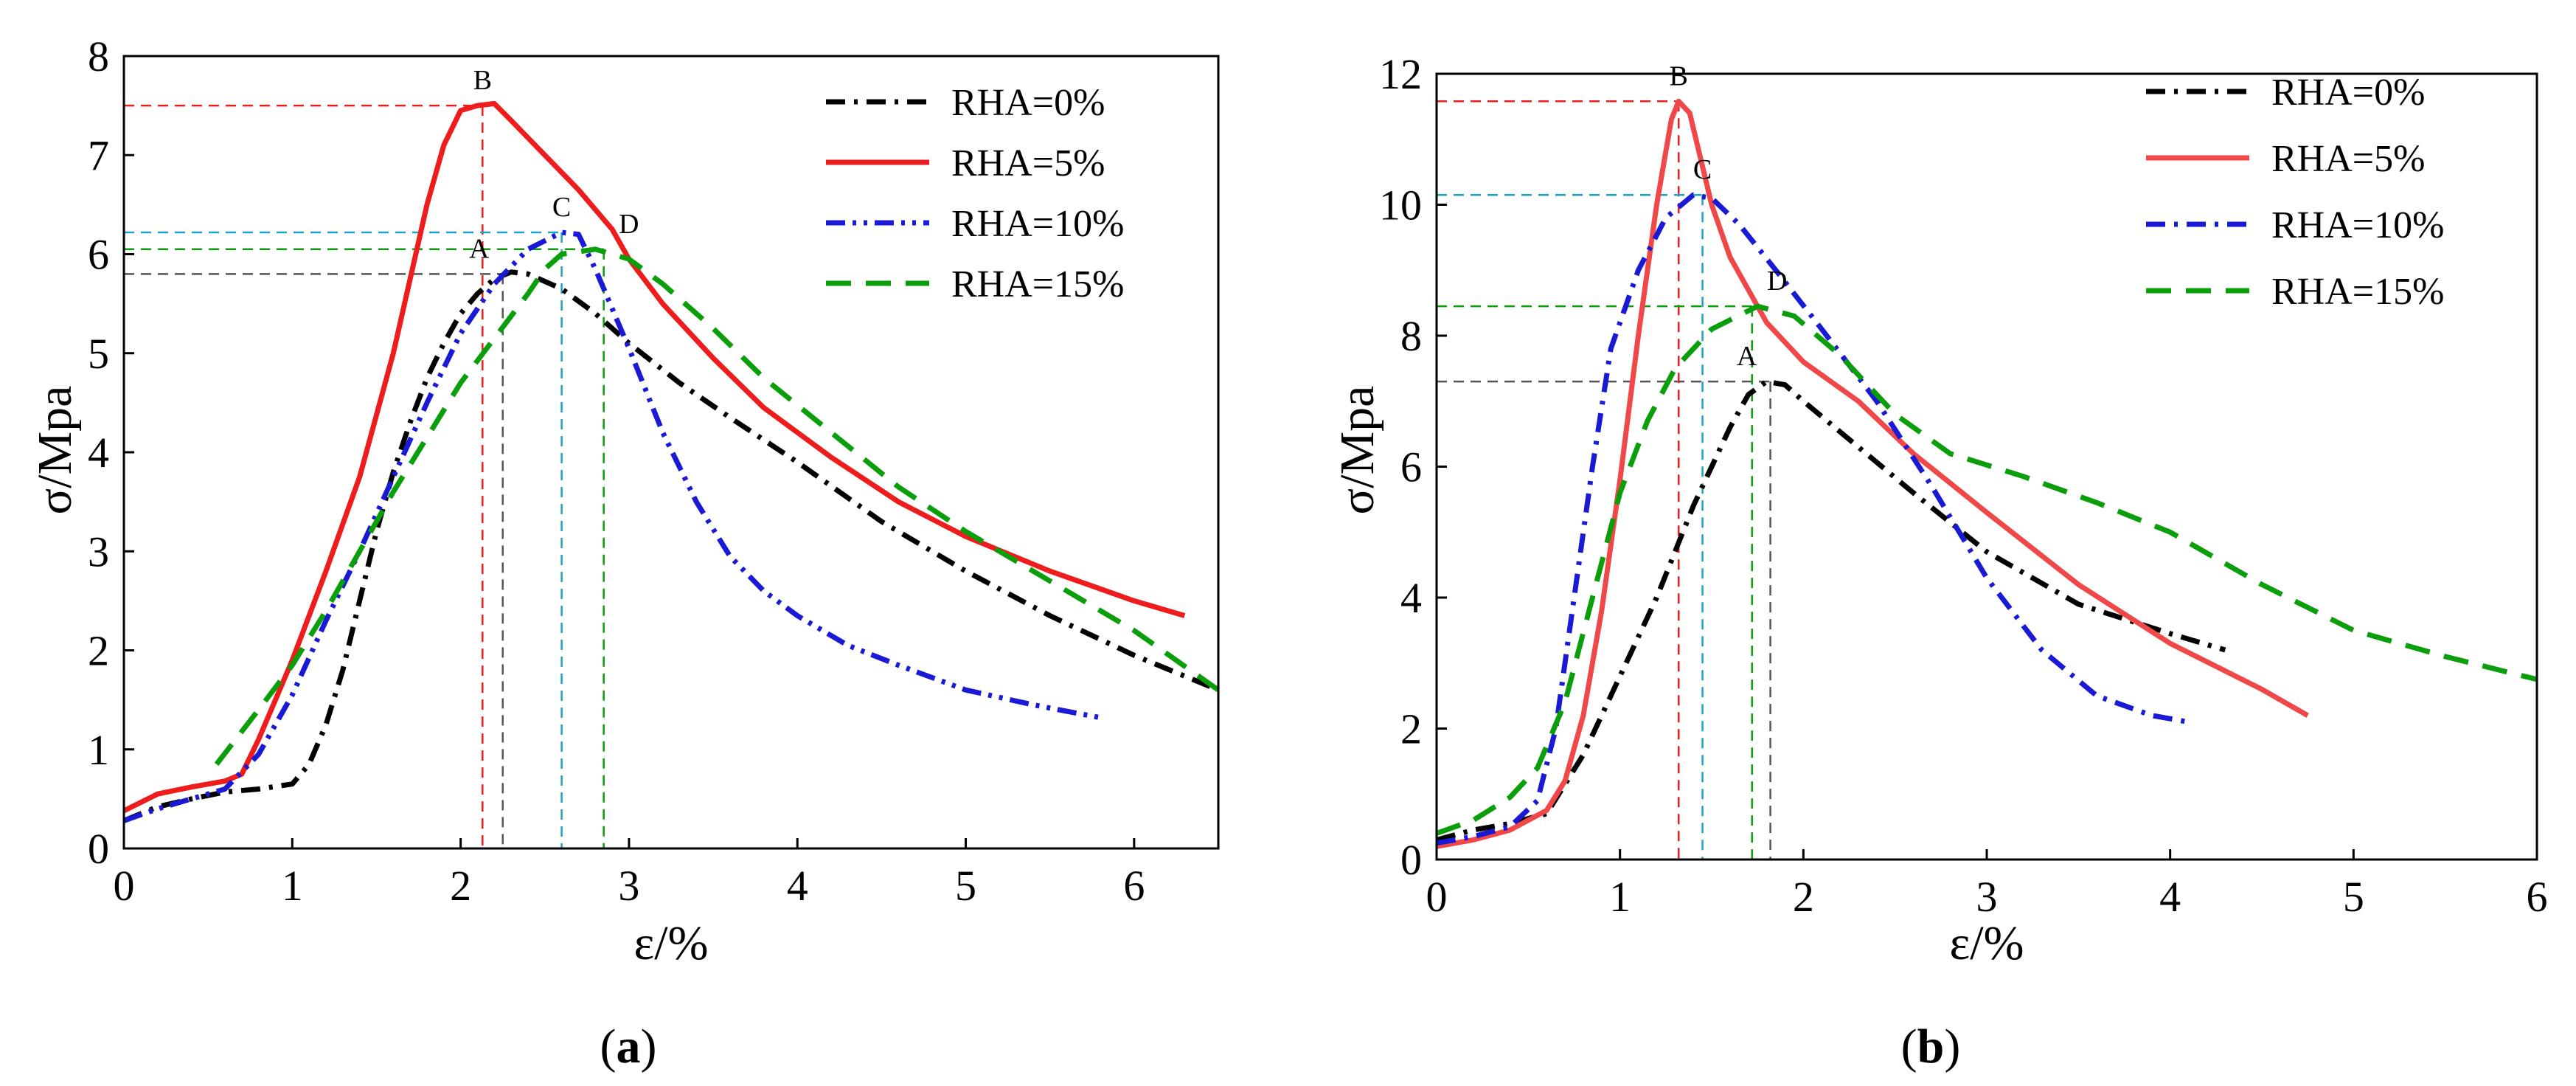 The width and height of the screenshot is (2576, 1086). I want to click on panel-a-legend: RHA=0% RHA=5% RHA=10% RHA=15%, so click(975, 194).